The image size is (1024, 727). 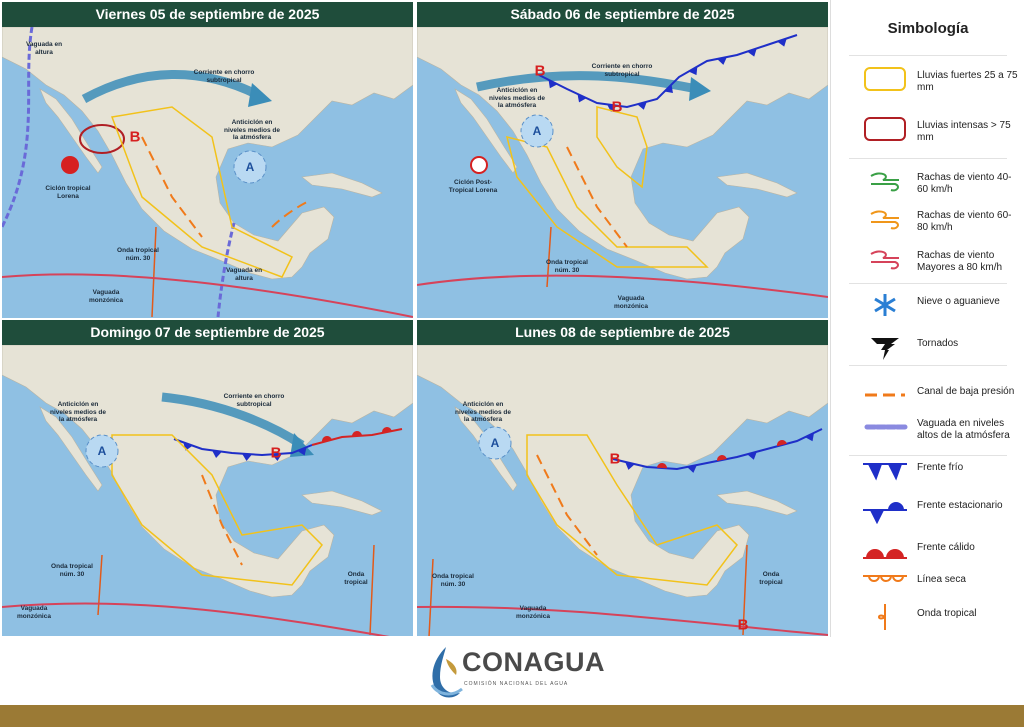 I want to click on legend-label: Tornados, so click(x=938, y=343).